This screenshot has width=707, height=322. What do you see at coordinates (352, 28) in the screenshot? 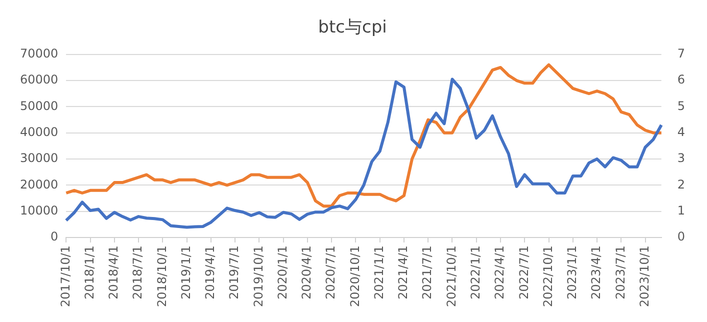
I see `chart-title: btc与cpi` at bounding box center [352, 28].